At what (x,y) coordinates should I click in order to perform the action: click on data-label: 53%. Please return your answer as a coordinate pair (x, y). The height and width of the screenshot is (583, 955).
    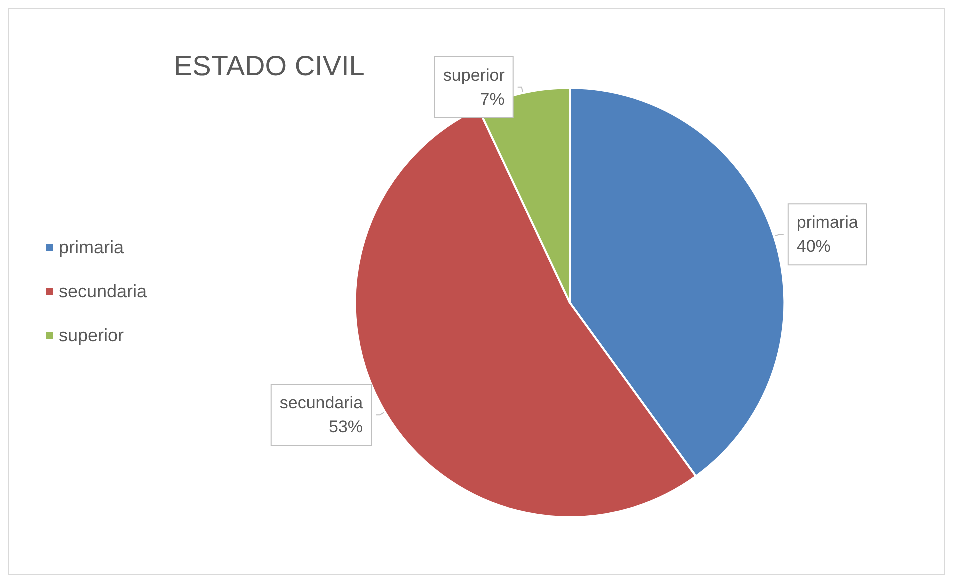
    Looking at the image, I should click on (346, 427).